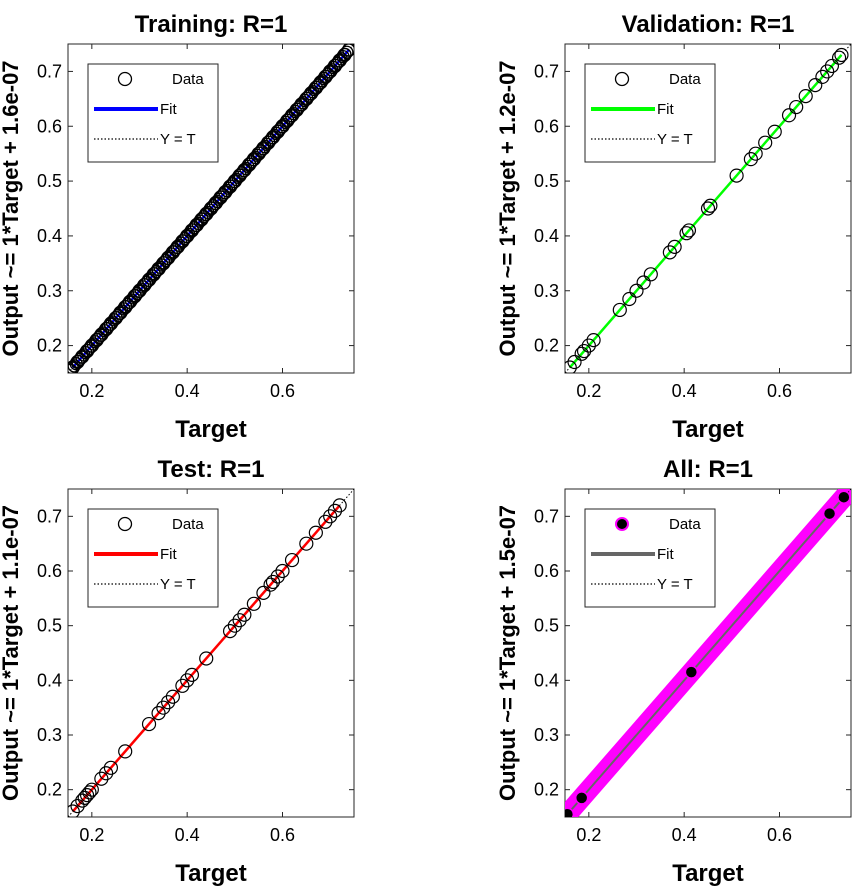 Image resolution: width=857 pixels, height=896 pixels. What do you see at coordinates (507, 653) in the screenshot?
I see `y-axis-label: Output ~= 1*Target + 1.5e-07` at bounding box center [507, 653].